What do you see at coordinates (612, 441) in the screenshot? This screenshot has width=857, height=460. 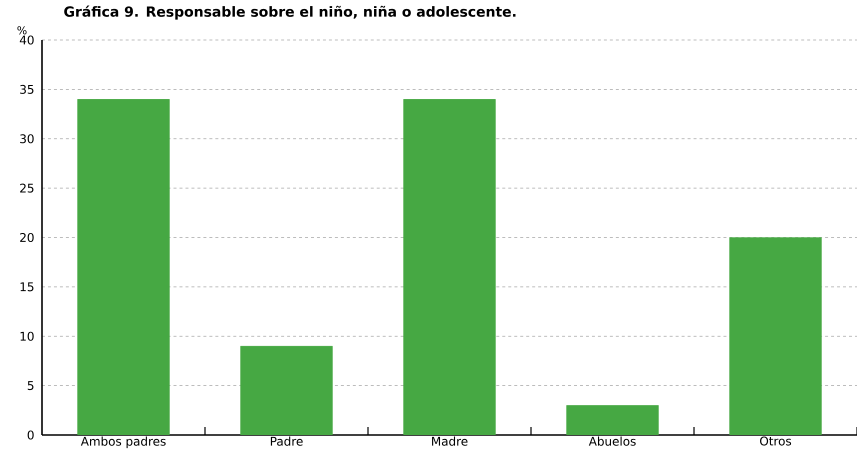 I see `x-tick-label: Abuelos` at bounding box center [612, 441].